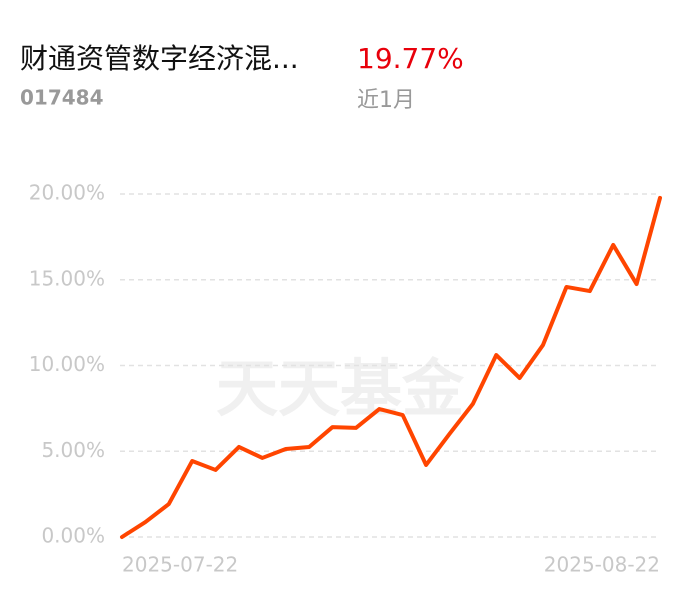  Describe the element at coordinates (73, 536) in the screenshot. I see `y-tick-label: 0.00%` at that location.